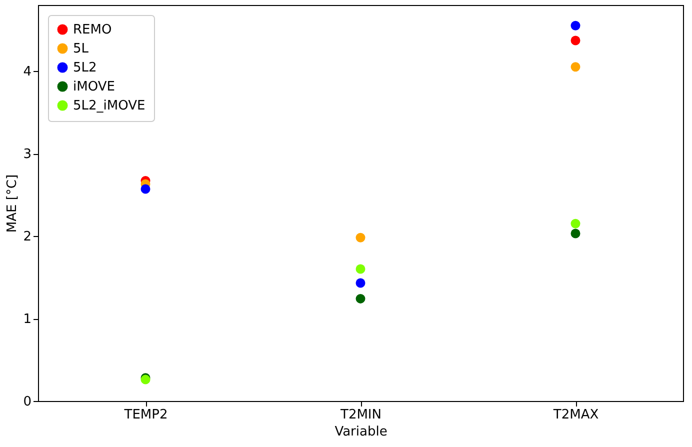 The width and height of the screenshot is (692, 447). I want to click on x-tick-label: T2MAX, so click(575, 415).